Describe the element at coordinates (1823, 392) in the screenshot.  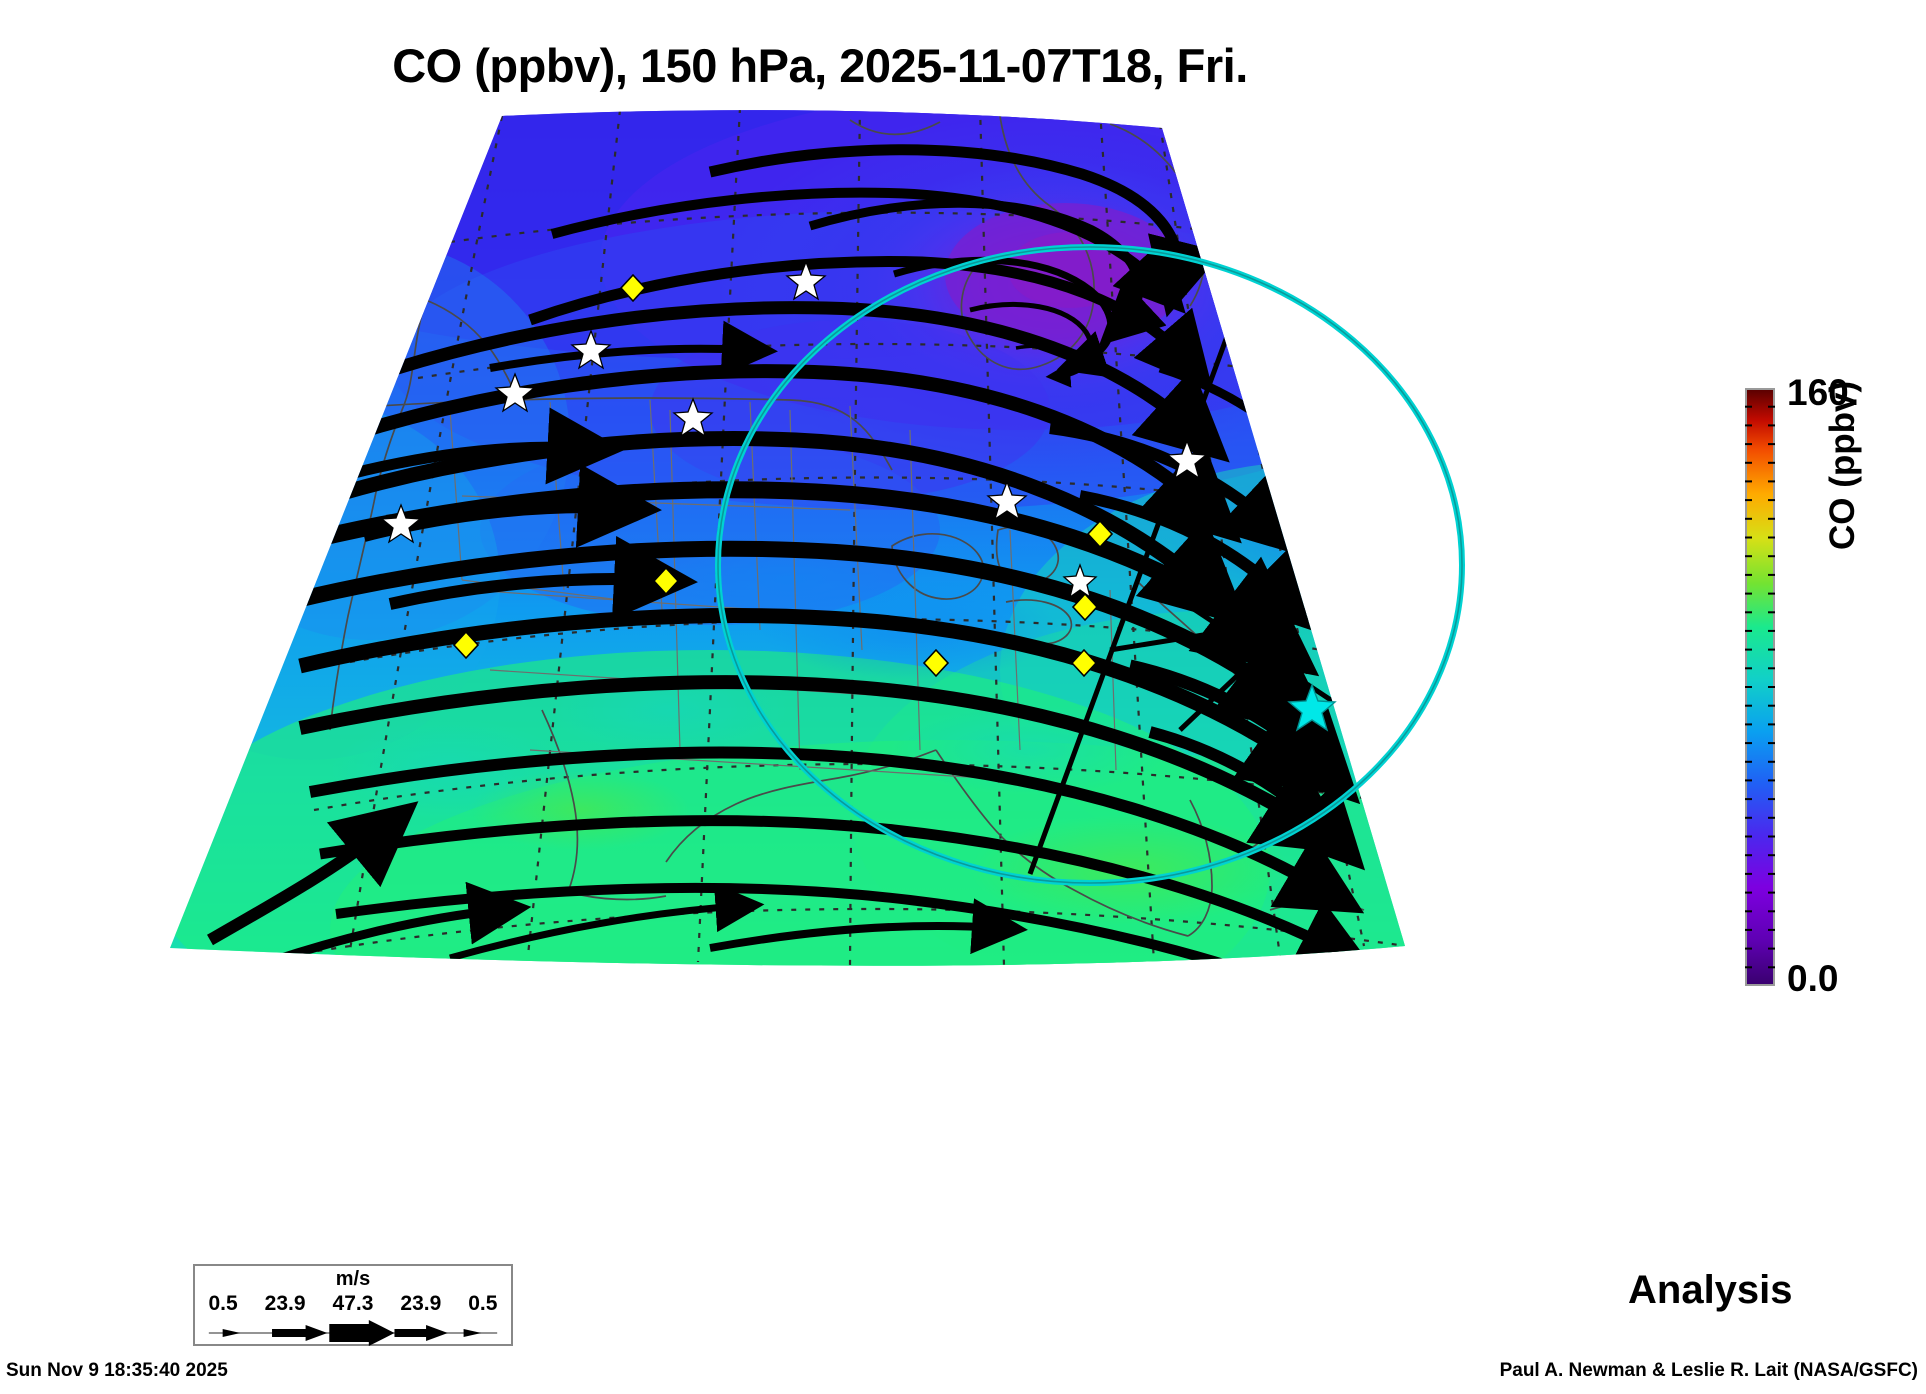
I see `colorbar-max-label: 160.` at that location.